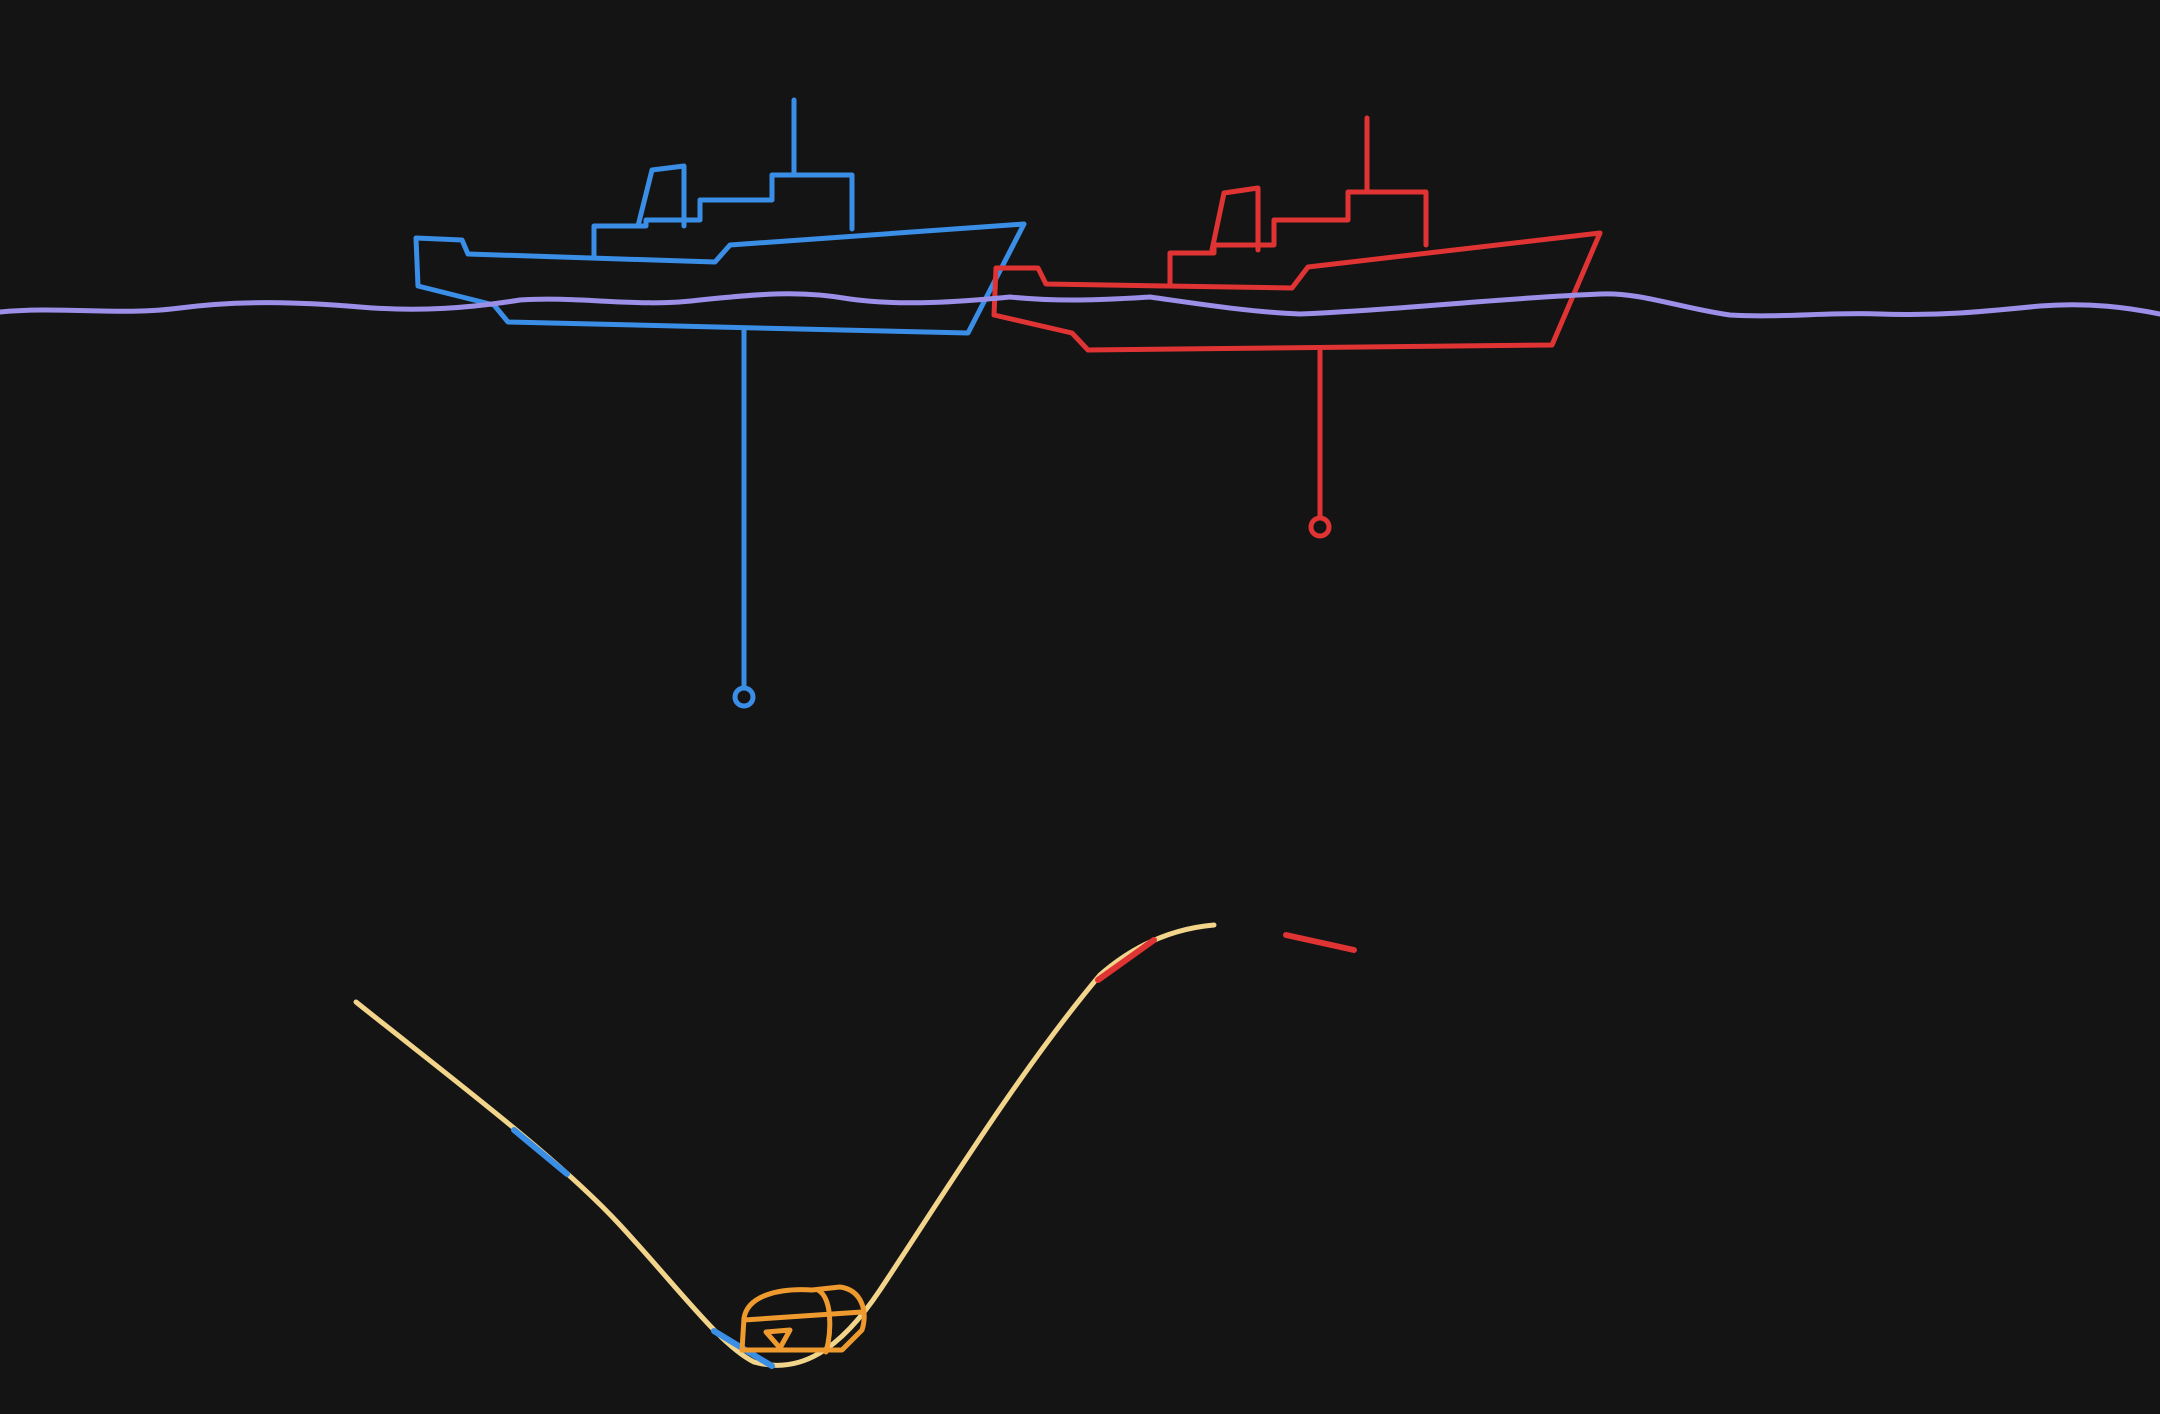 The height and width of the screenshot is (1414, 2160). I want to click on chest-lock, so click(778, 1339).